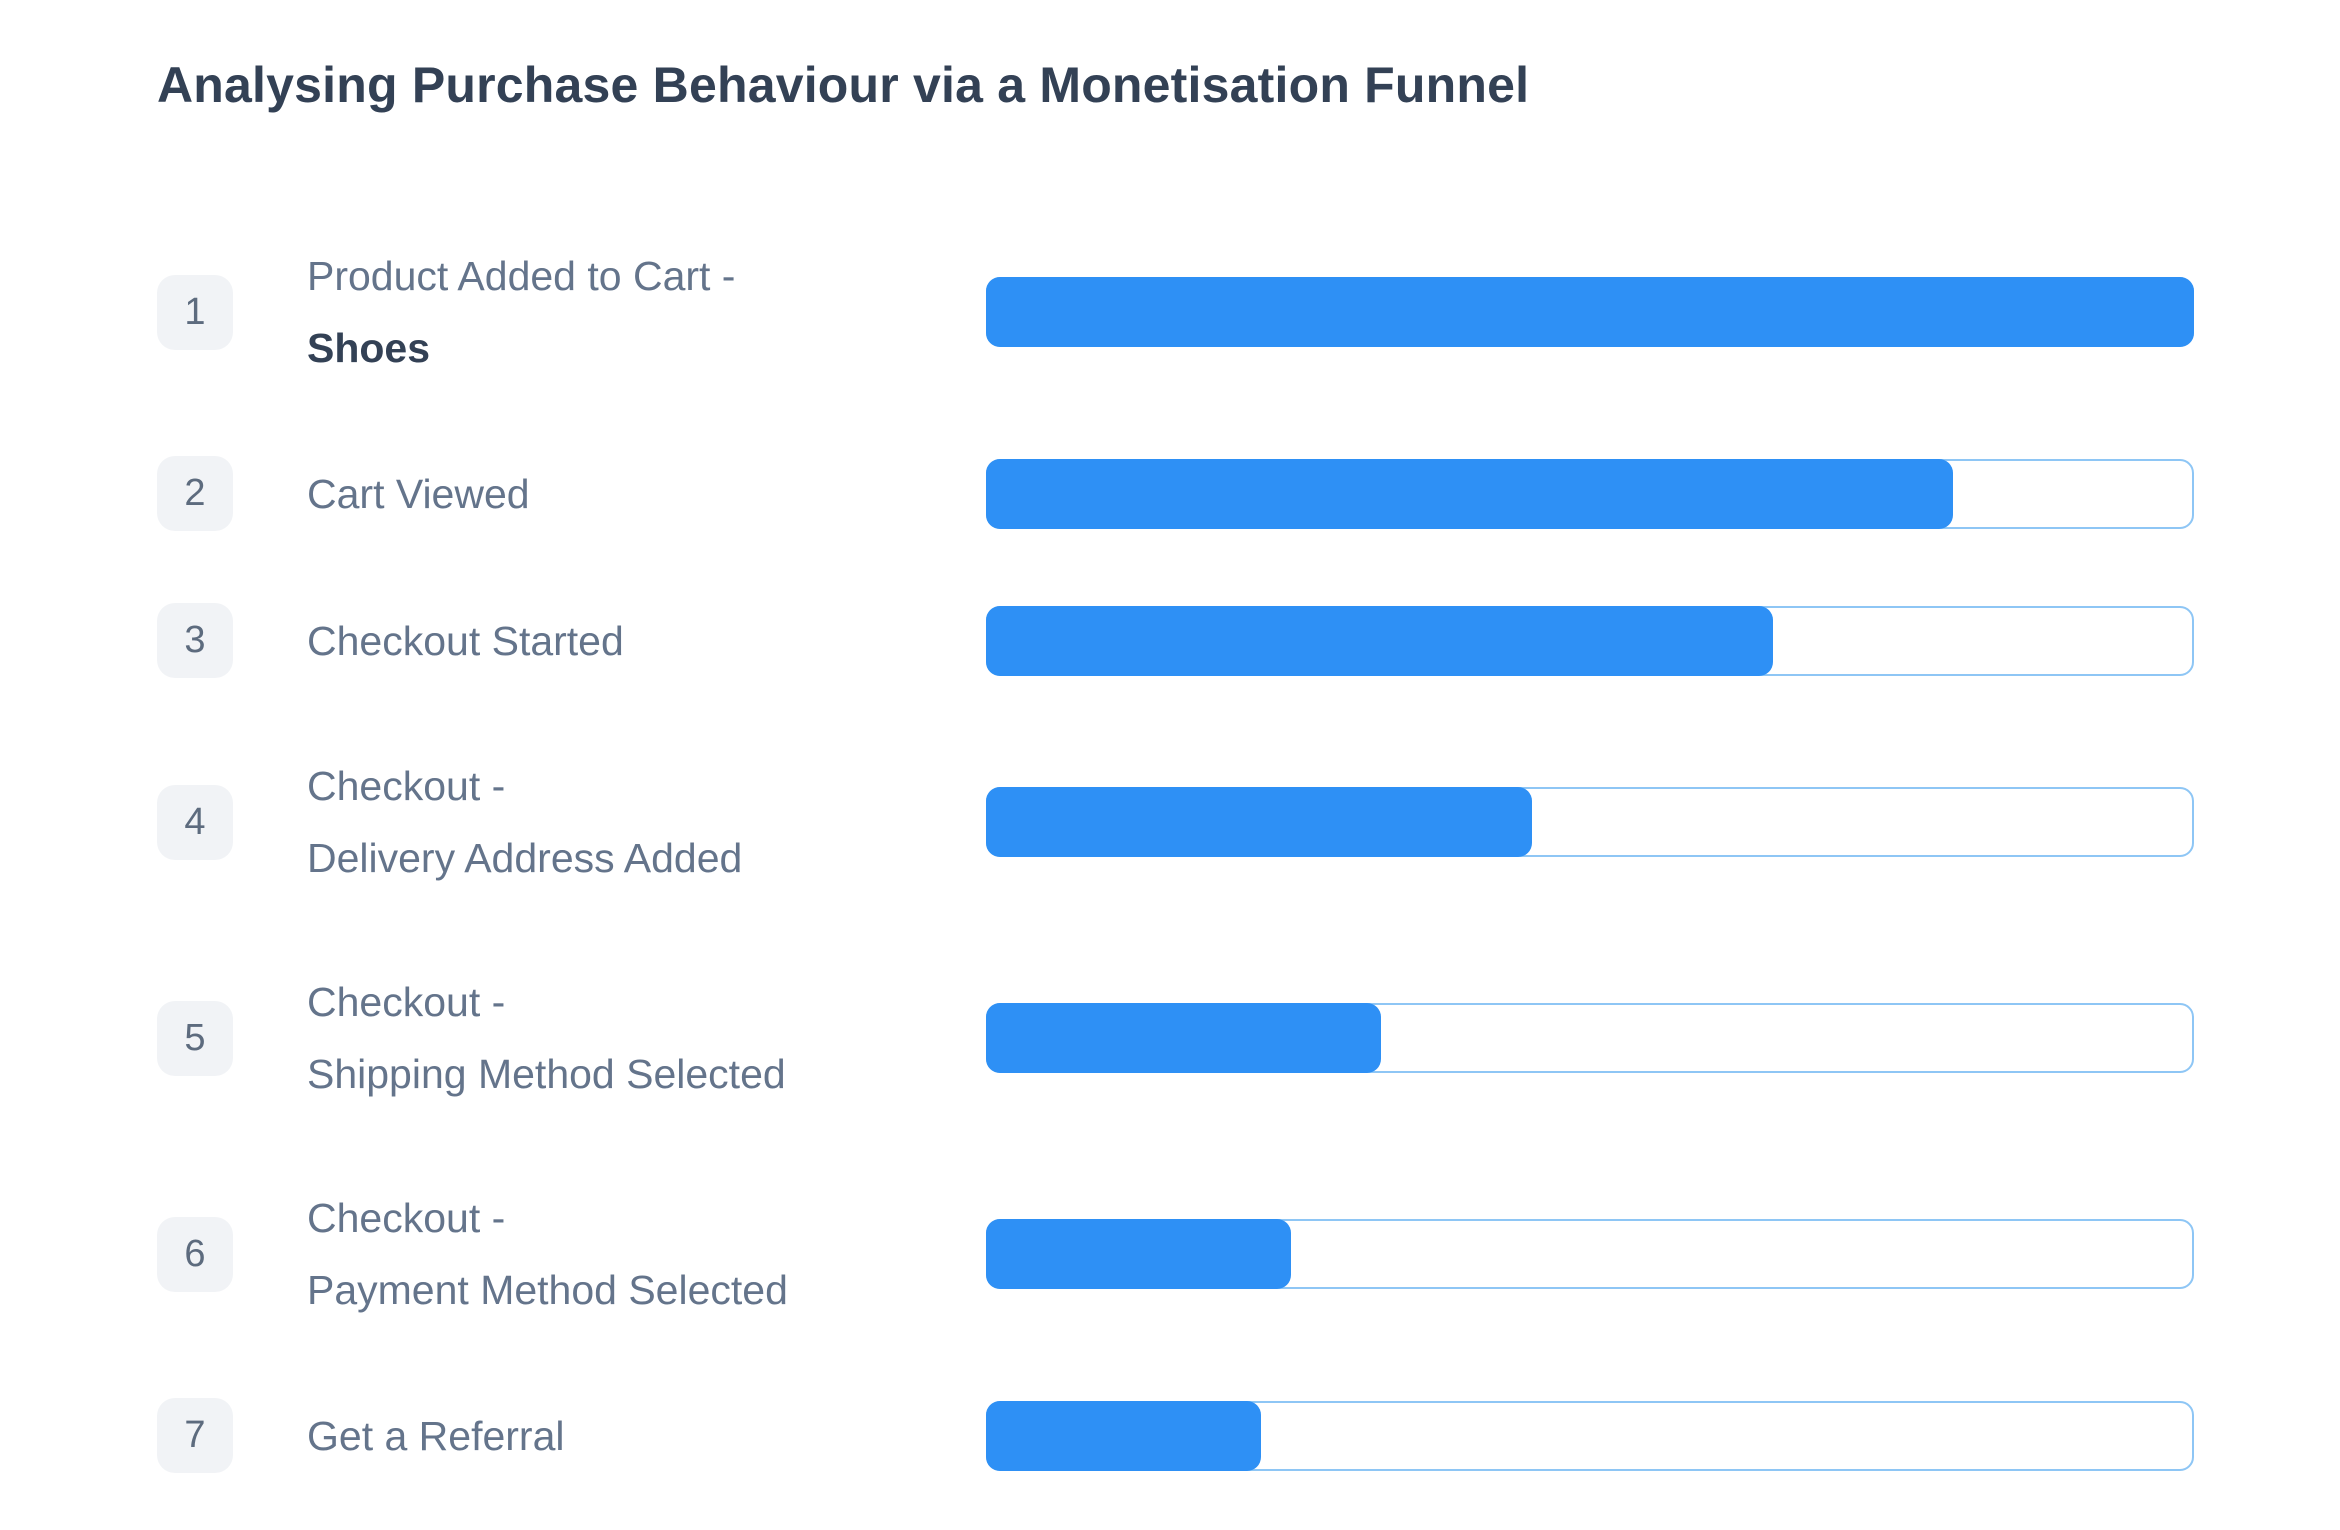  What do you see at coordinates (436, 1435) in the screenshot?
I see `step-label-line1: Get a Referral` at bounding box center [436, 1435].